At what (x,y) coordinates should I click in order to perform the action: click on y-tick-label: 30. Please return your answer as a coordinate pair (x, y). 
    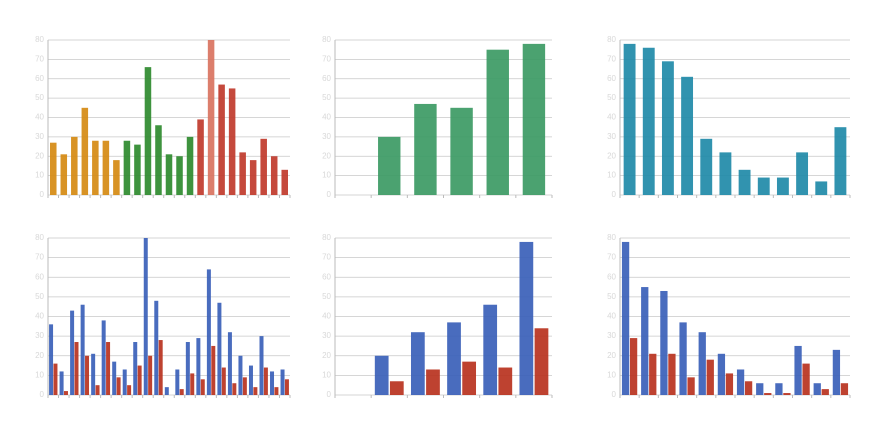
    Looking at the image, I should click on (326, 335).